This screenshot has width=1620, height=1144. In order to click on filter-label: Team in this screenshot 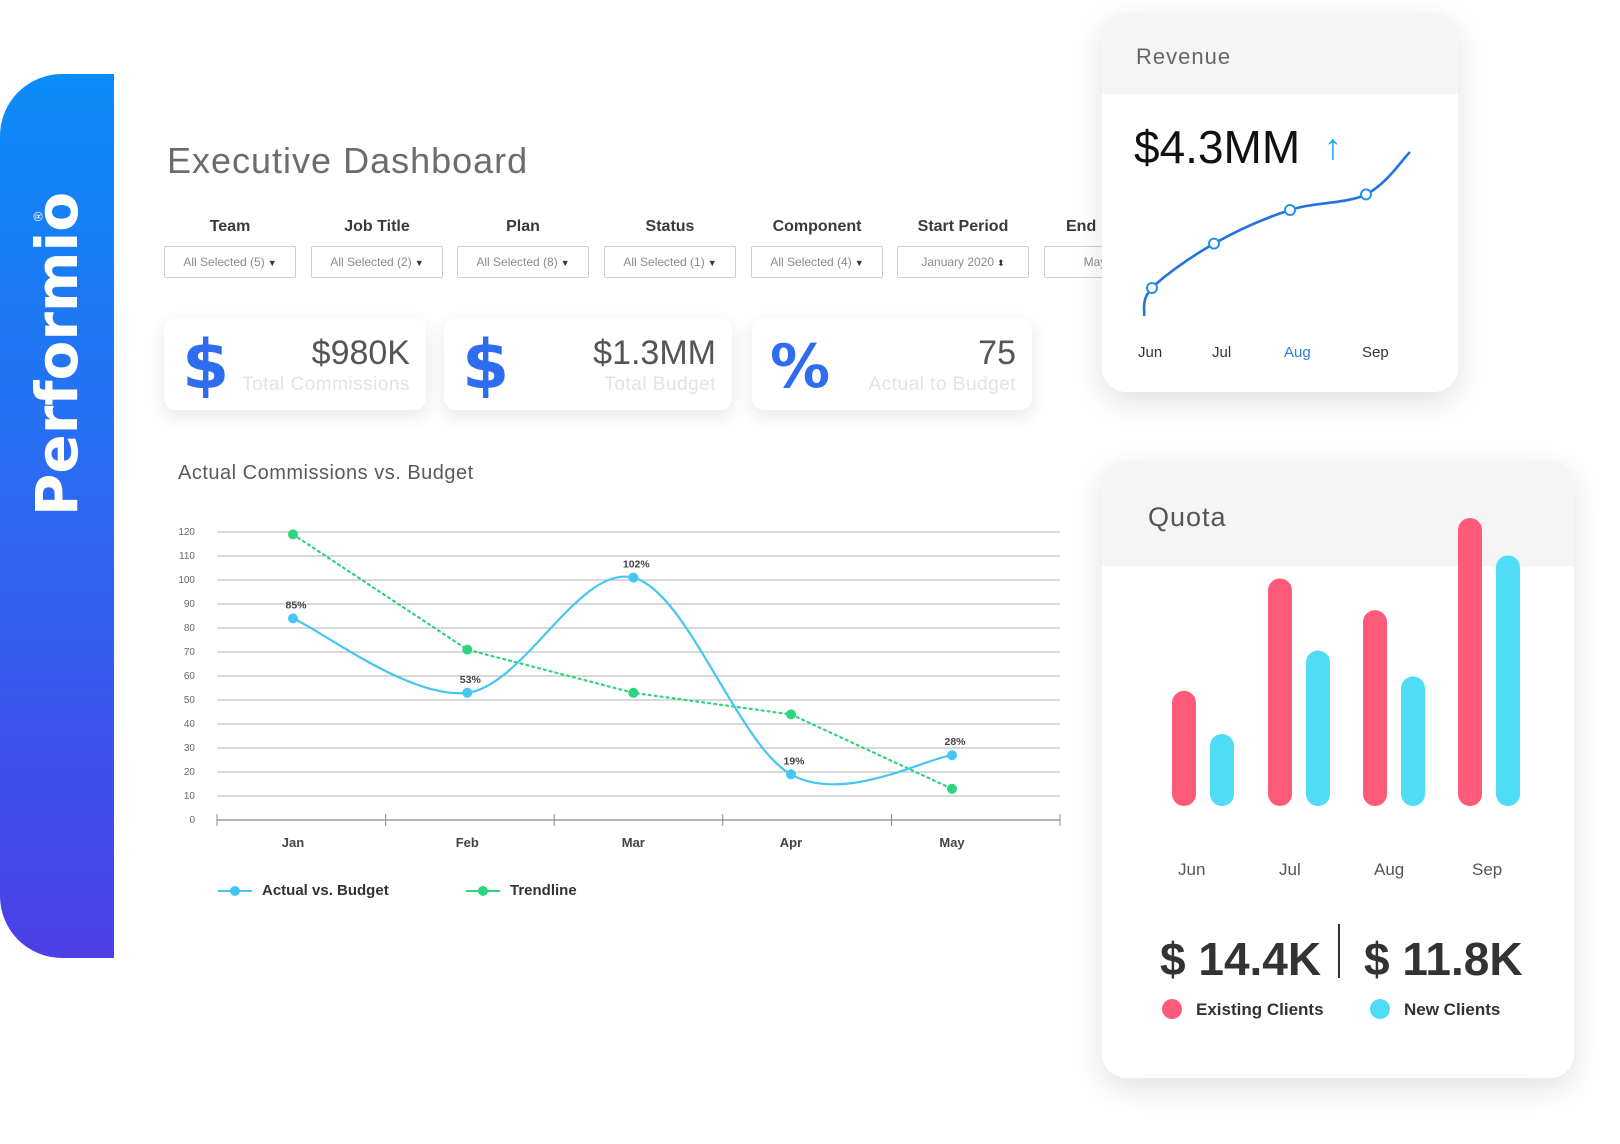, I will do `click(230, 226)`.